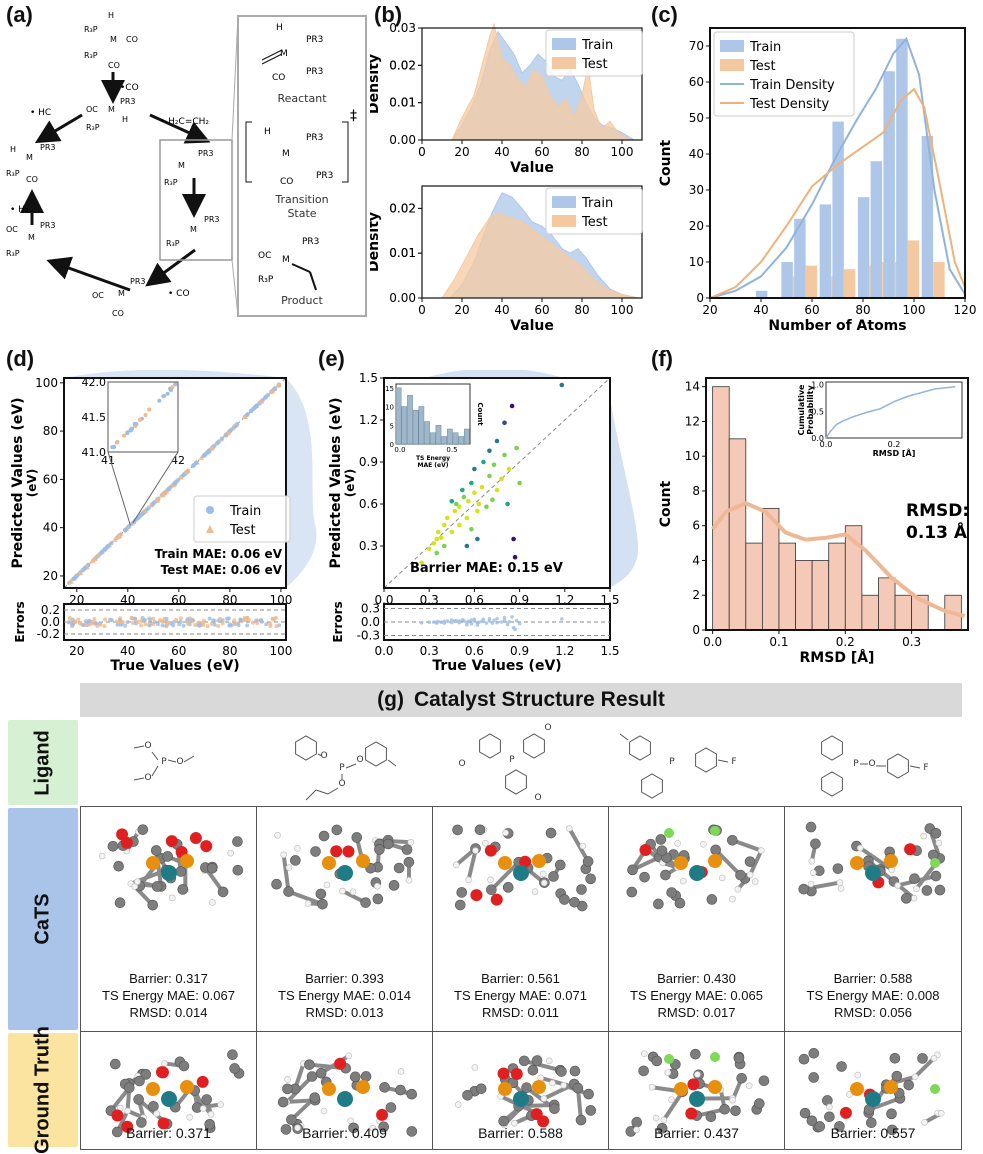  What do you see at coordinates (666, 503) in the screenshot?
I see `chart-f-ylabel: Count` at bounding box center [666, 503].